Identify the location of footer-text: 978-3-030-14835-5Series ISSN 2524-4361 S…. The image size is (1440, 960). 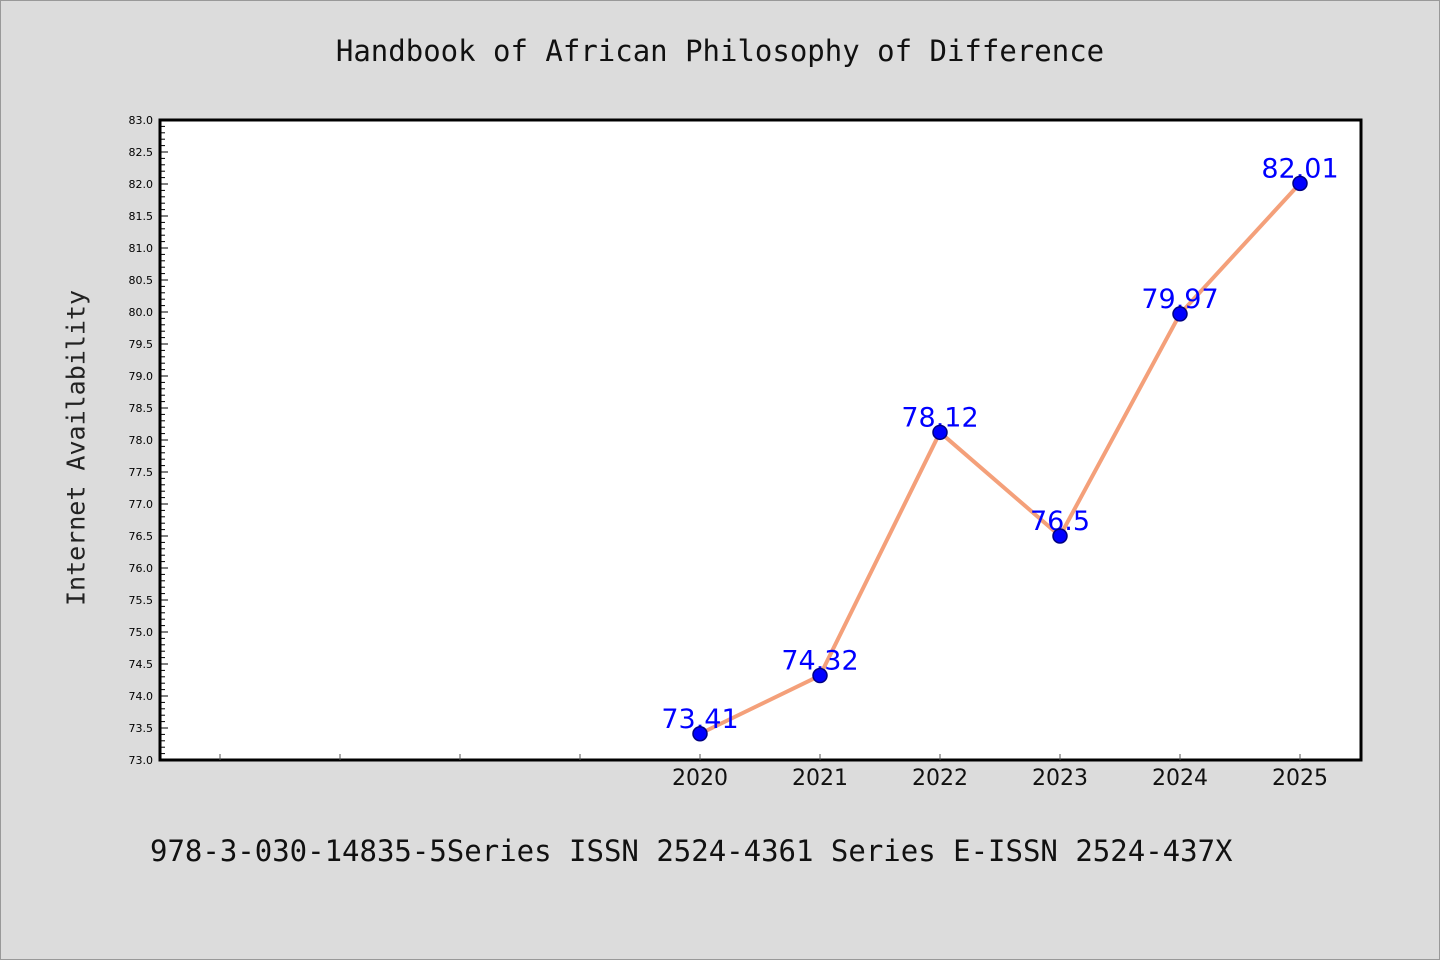
(691, 851).